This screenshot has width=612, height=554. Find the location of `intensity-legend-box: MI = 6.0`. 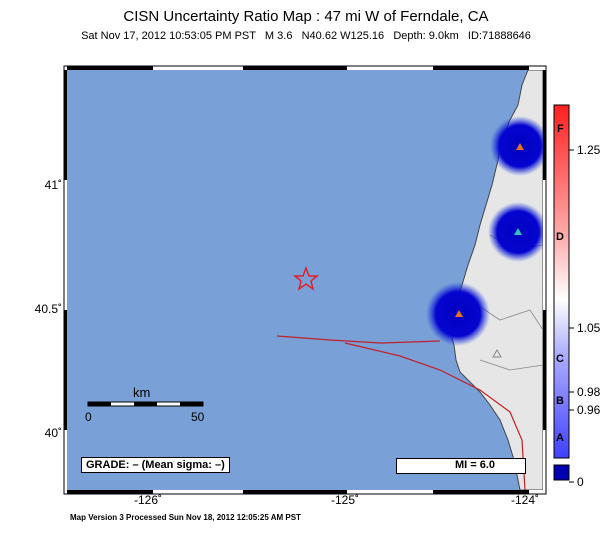

intensity-legend-box: MI = 6.0 is located at coordinates (461, 466).